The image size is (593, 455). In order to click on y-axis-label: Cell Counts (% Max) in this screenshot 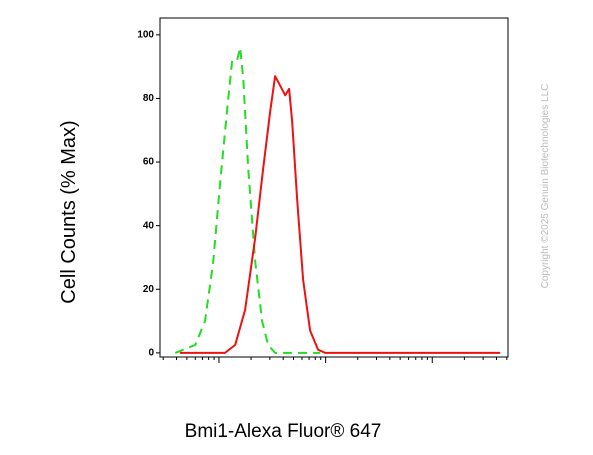, I will do `click(69, 211)`.